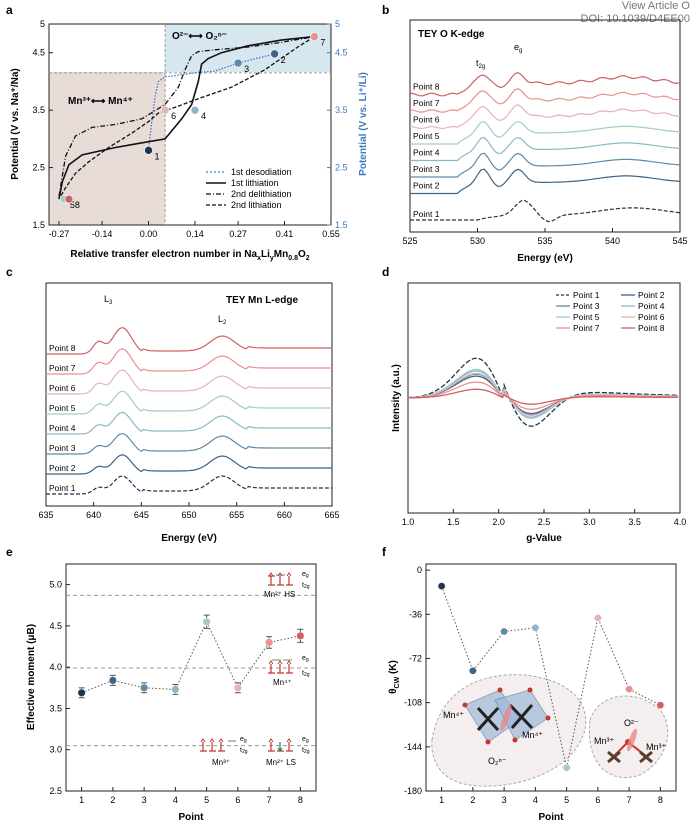 Image resolution: width=690 pixels, height=826 pixels. What do you see at coordinates (451, 34) in the screenshot?
I see `title-b: TEY O K-edge` at bounding box center [451, 34].